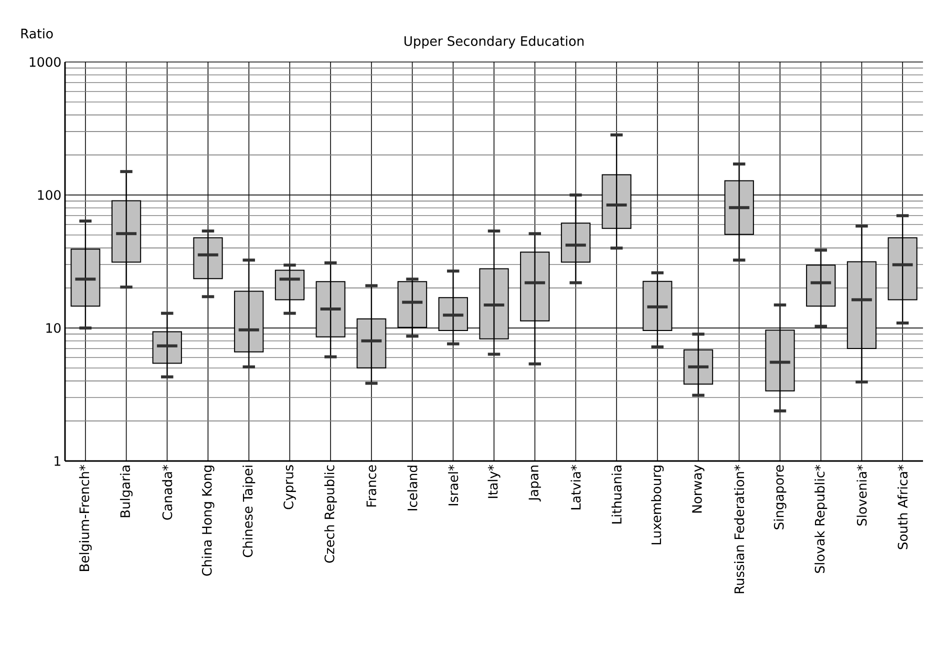 This screenshot has width=925, height=660. What do you see at coordinates (657, 505) in the screenshot?
I see `x-tick-label: Luxembourg` at bounding box center [657, 505].